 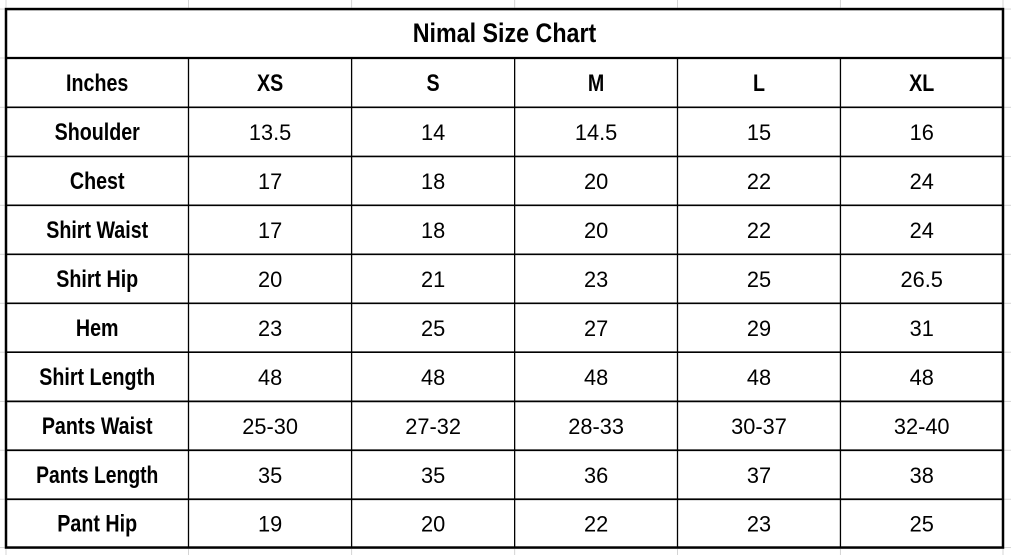 What do you see at coordinates (270, 82) in the screenshot?
I see `svg-text: XS` at bounding box center [270, 82].